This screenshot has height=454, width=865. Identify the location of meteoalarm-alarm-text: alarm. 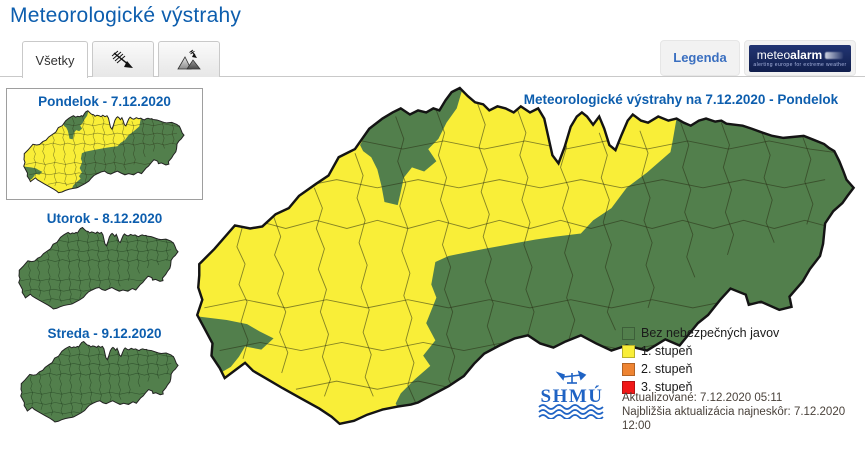
(806, 54).